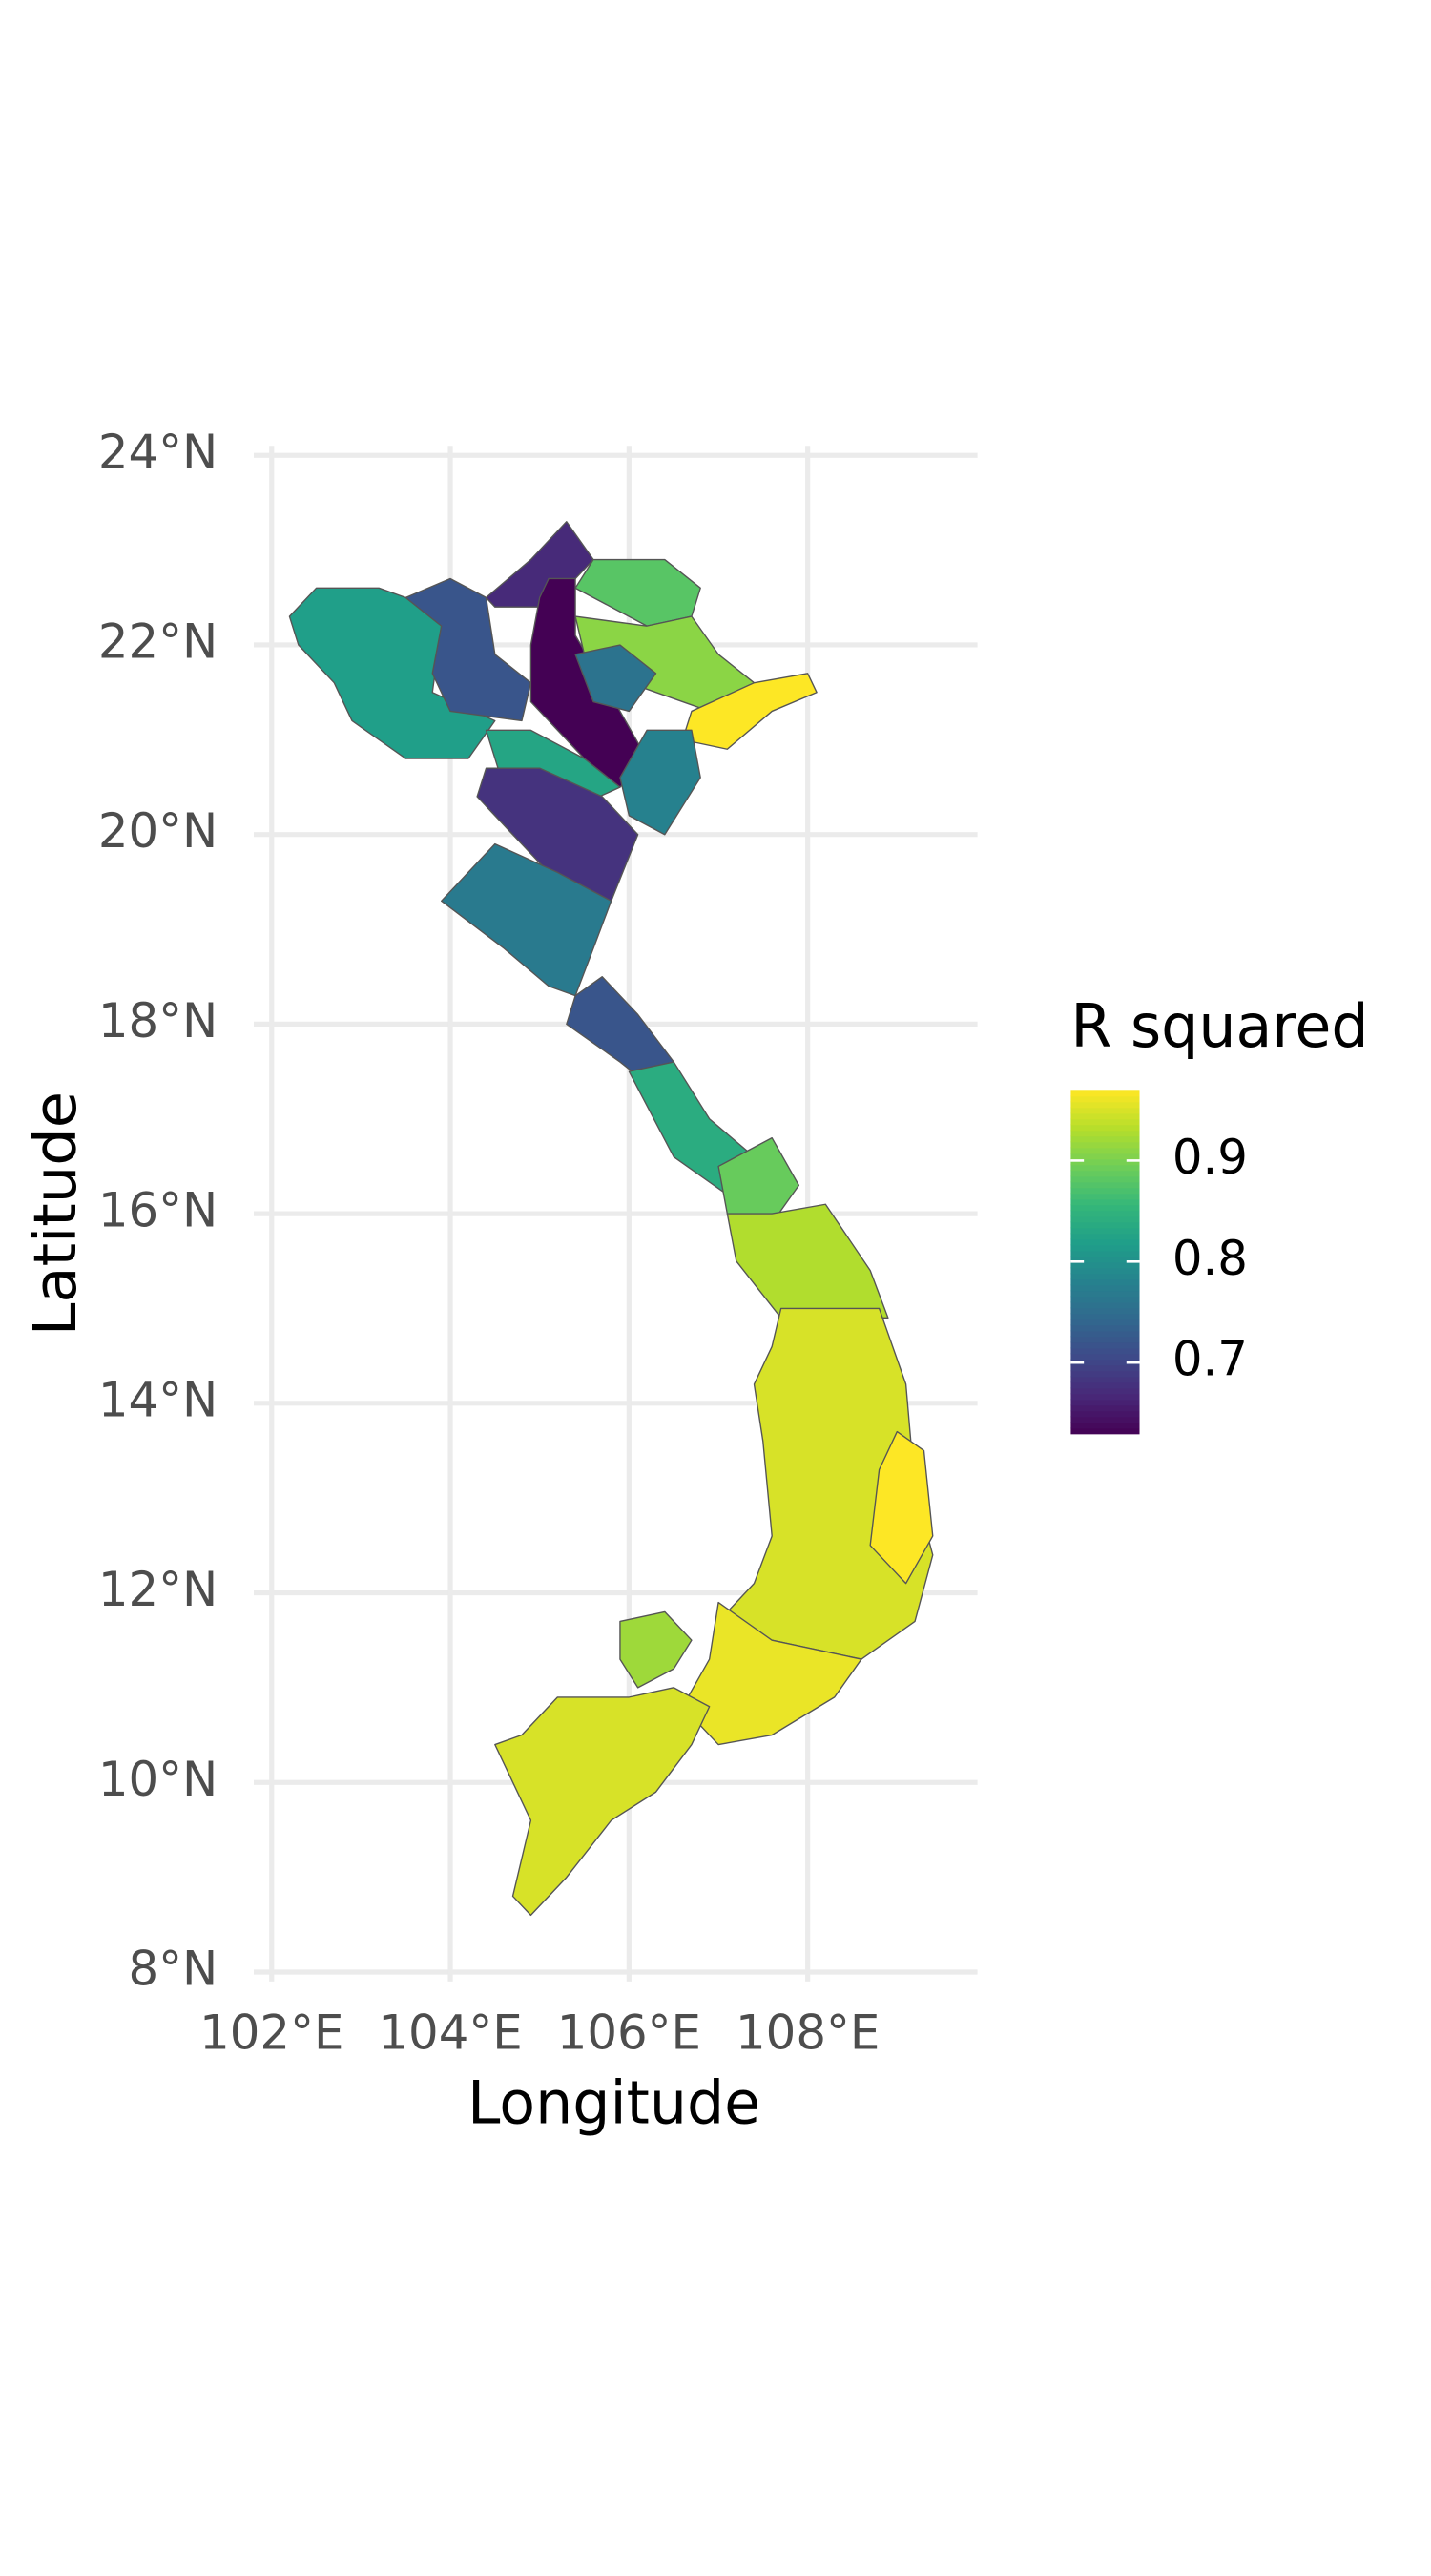 Image resolution: width=1431 pixels, height=2576 pixels. What do you see at coordinates (1210, 1258) in the screenshot?
I see `colorbar-label: 0.8` at bounding box center [1210, 1258].